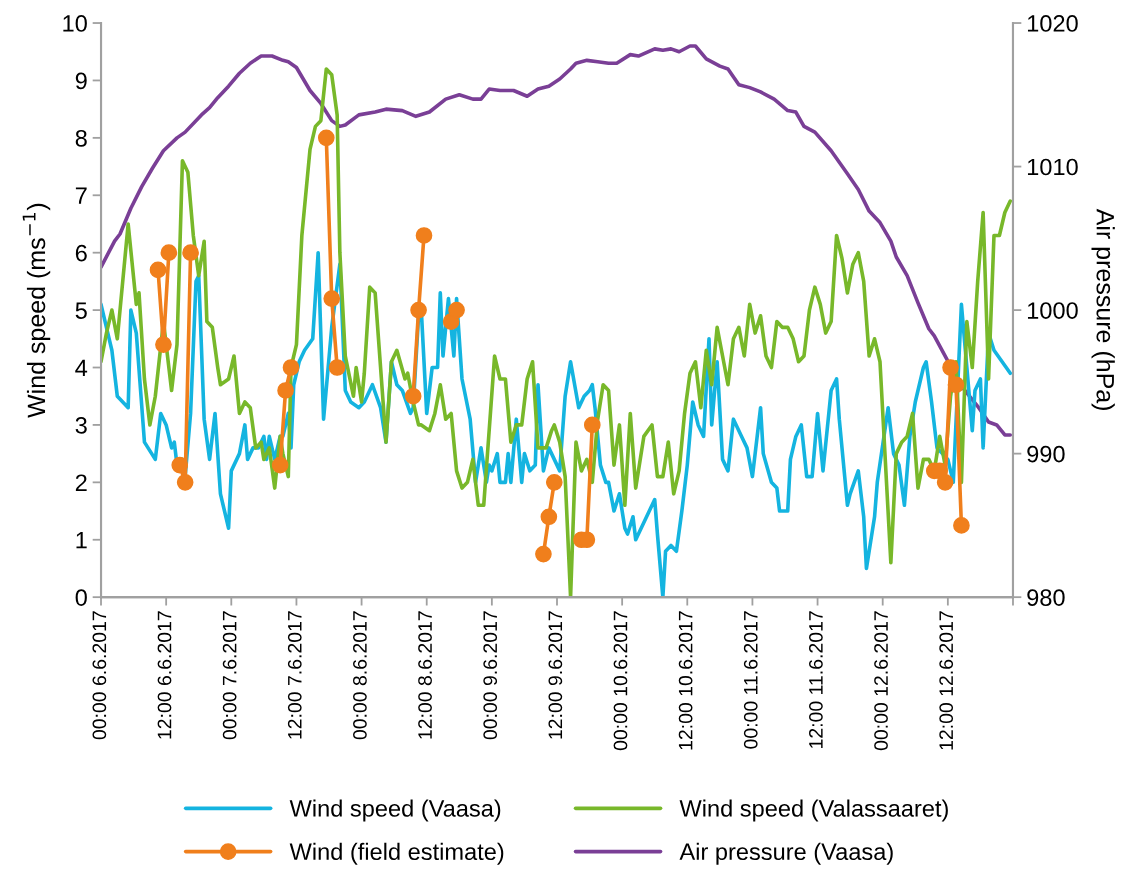  I want to click on legend-label: Wind (field estimate), so click(396, 853).